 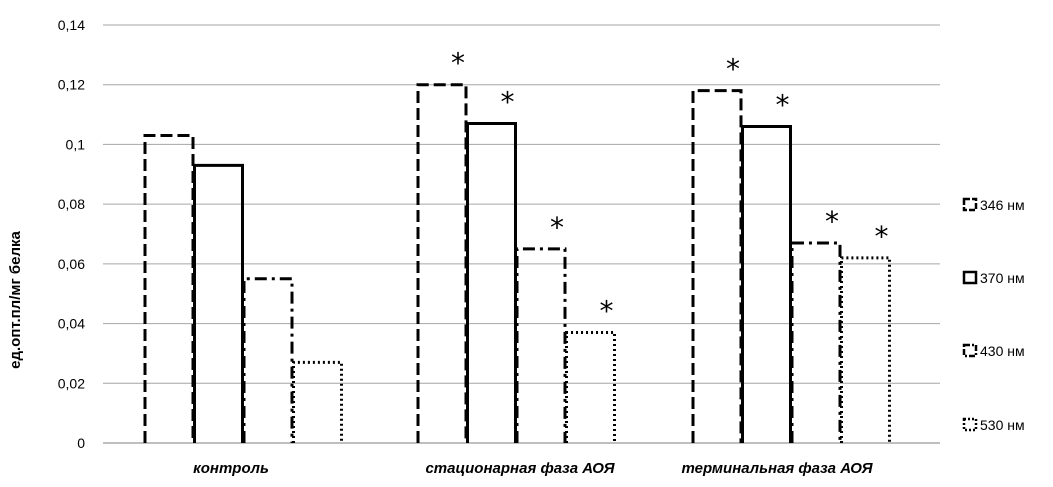 I want to click on y-tick-label: 0,02, so click(x=71, y=383).